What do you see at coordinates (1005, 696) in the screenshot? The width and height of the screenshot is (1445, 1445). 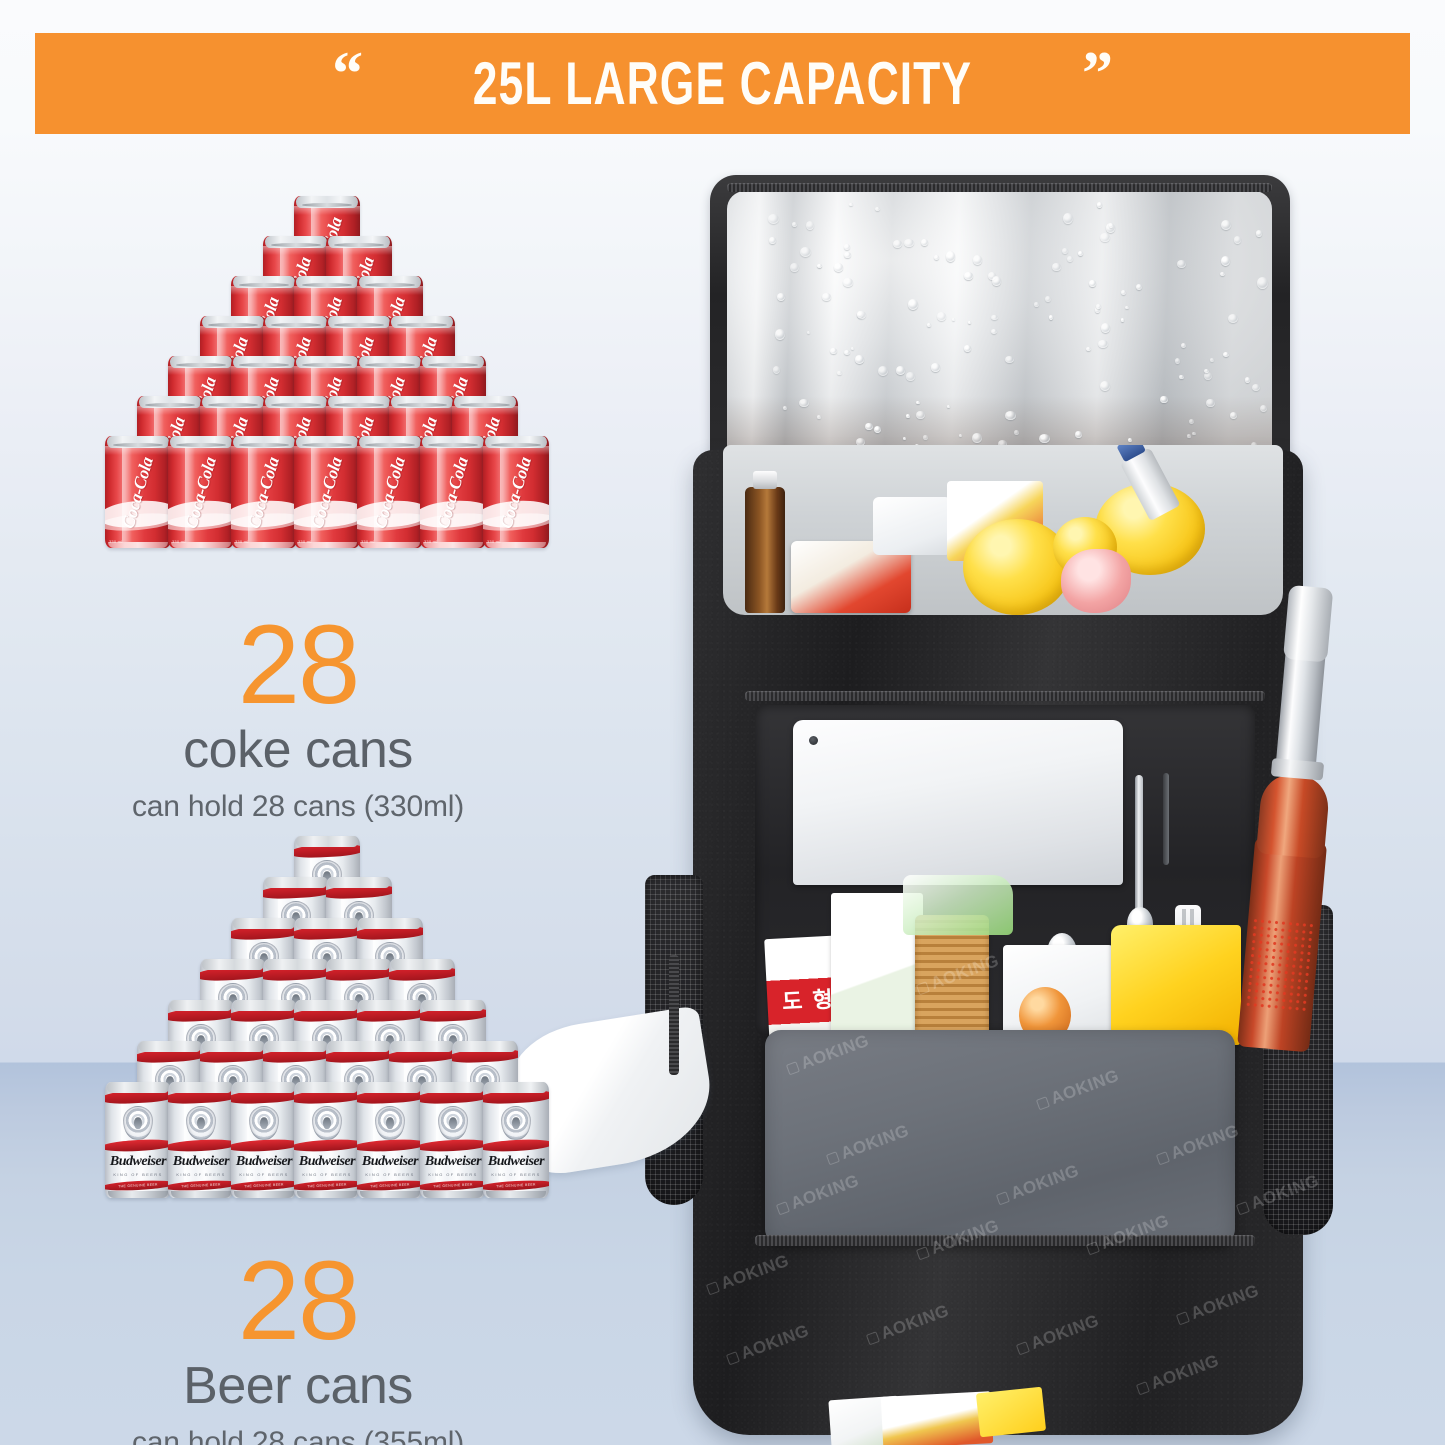 I see `front-pocket-zipper` at bounding box center [1005, 696].